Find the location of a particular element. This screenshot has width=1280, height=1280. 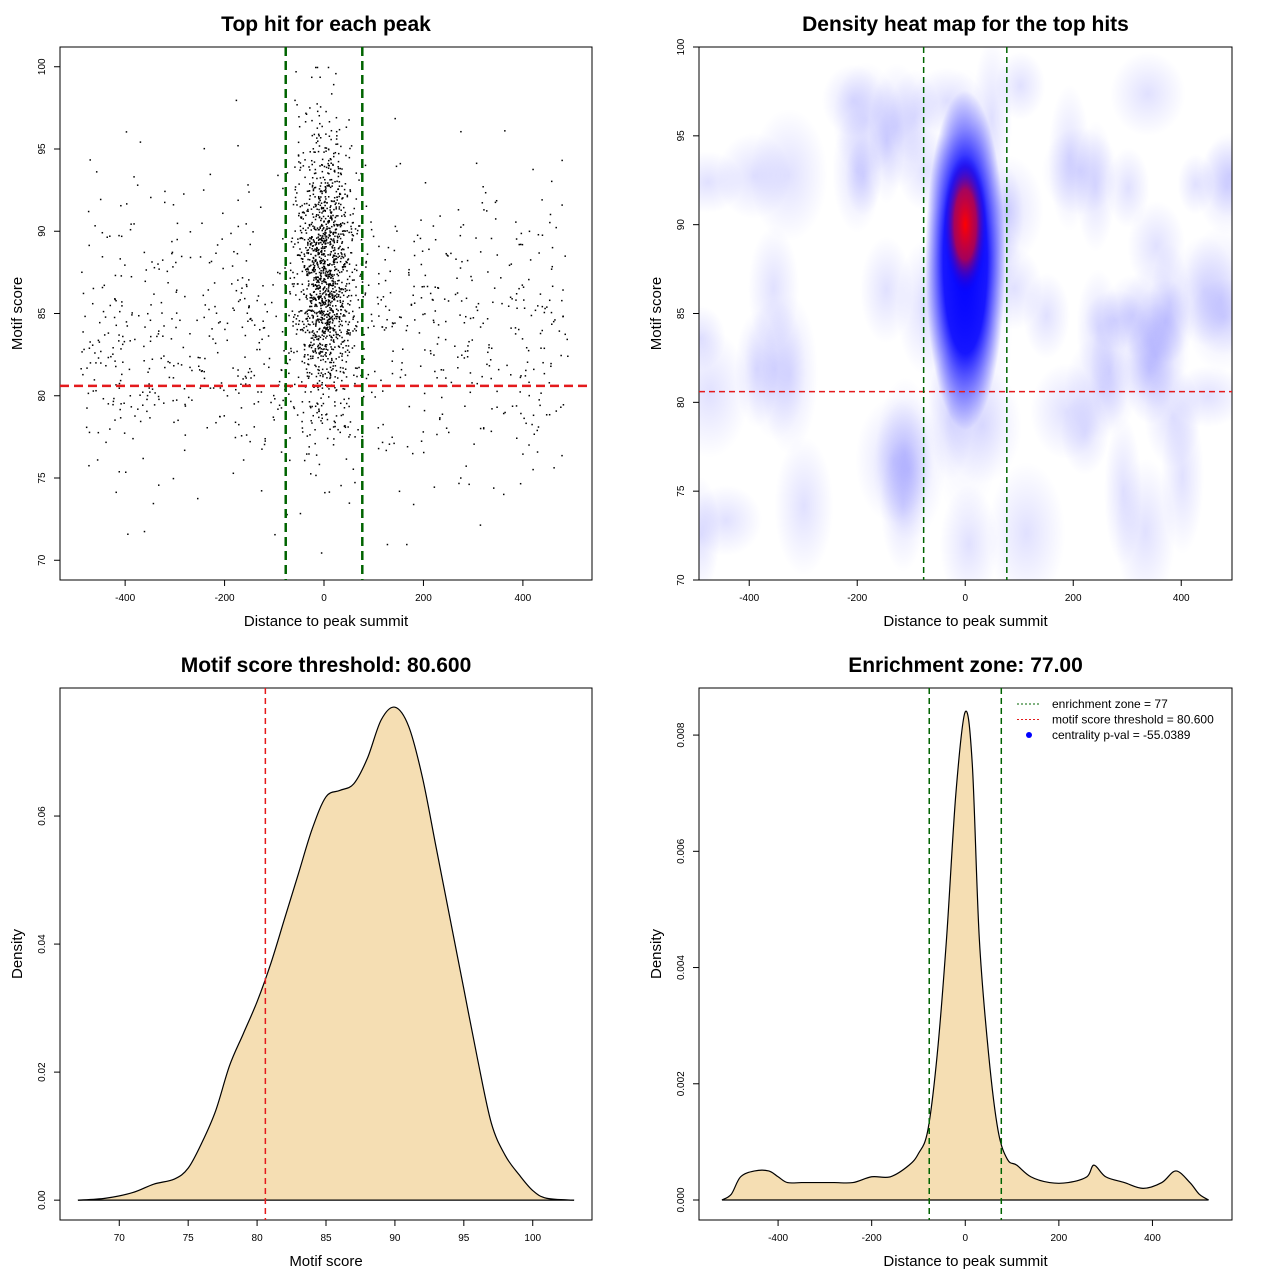

x-tick-label: 80 is located at coordinates (258, 1238).